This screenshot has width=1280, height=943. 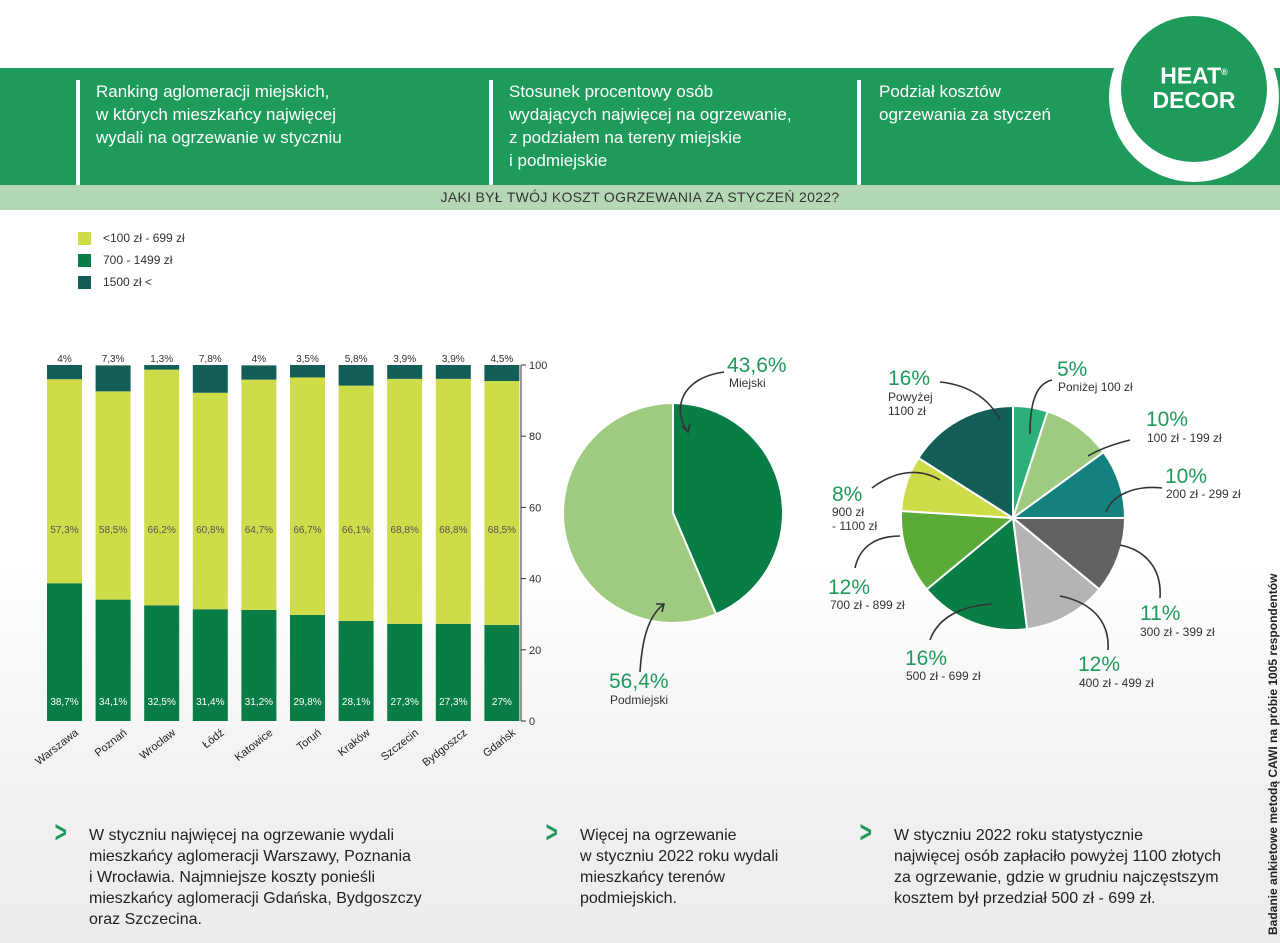 What do you see at coordinates (1116, 683) in the screenshot?
I see `pie-category-label: 400 zł - 499 zł` at bounding box center [1116, 683].